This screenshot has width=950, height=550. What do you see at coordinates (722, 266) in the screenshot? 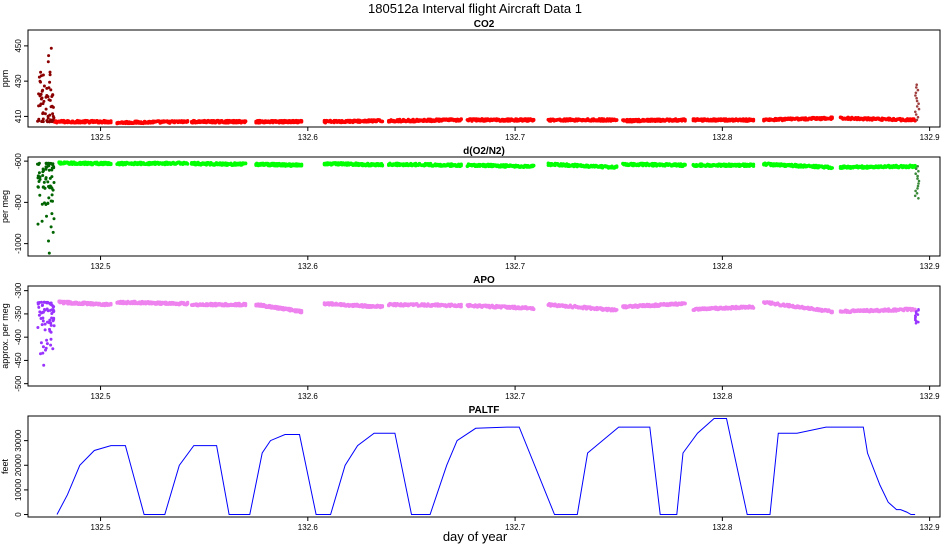
I see `do2n2-x-tick-label: 132.8` at bounding box center [722, 266].